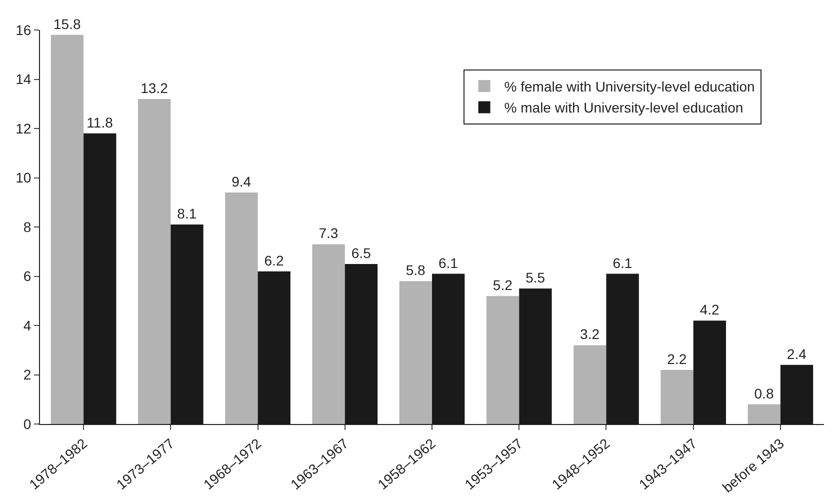 This screenshot has height=504, width=834. What do you see at coordinates (27, 424) in the screenshot?
I see `y-tick-label: 0` at bounding box center [27, 424].